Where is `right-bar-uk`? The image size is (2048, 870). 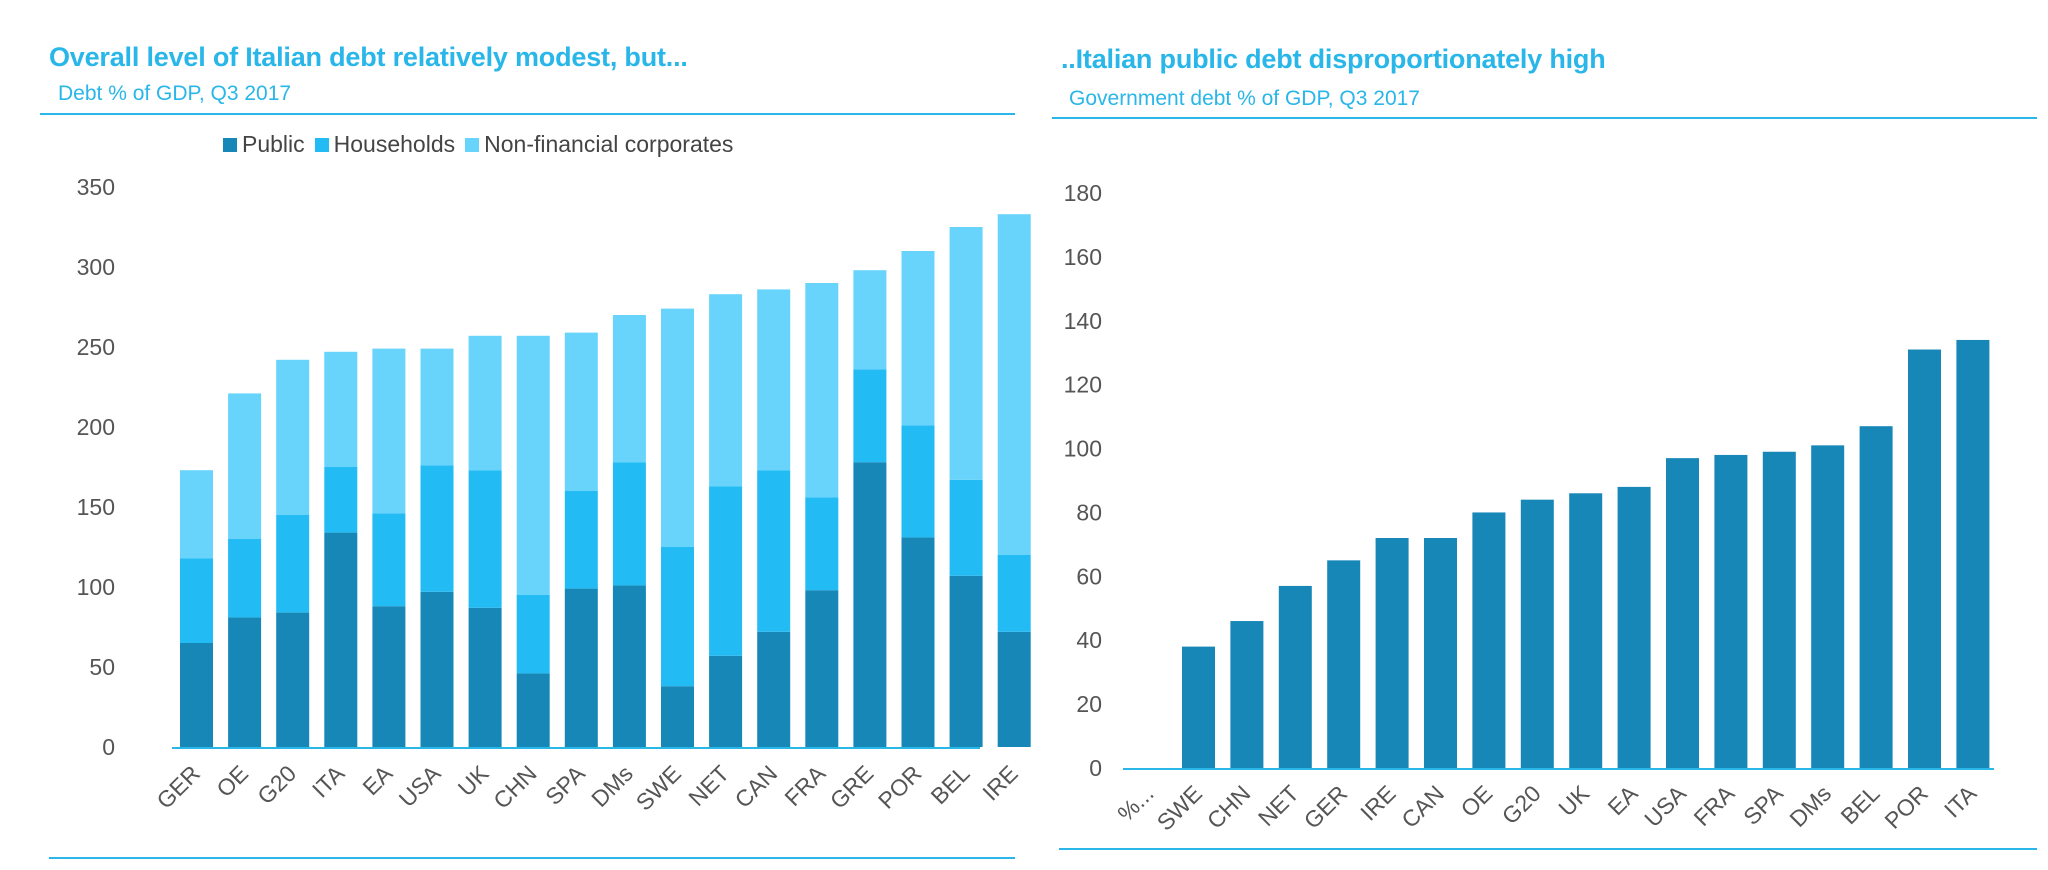 right-bar-uk is located at coordinates (1586, 630).